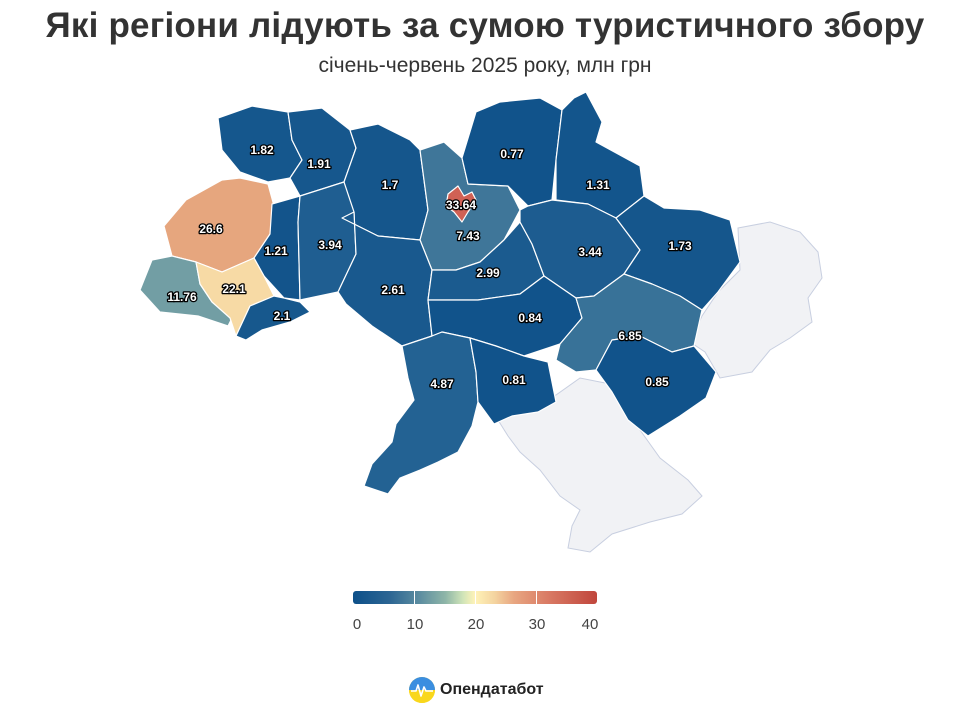  What do you see at coordinates (319, 164) in the screenshot?
I see `label-rivne: 1.91` at bounding box center [319, 164].